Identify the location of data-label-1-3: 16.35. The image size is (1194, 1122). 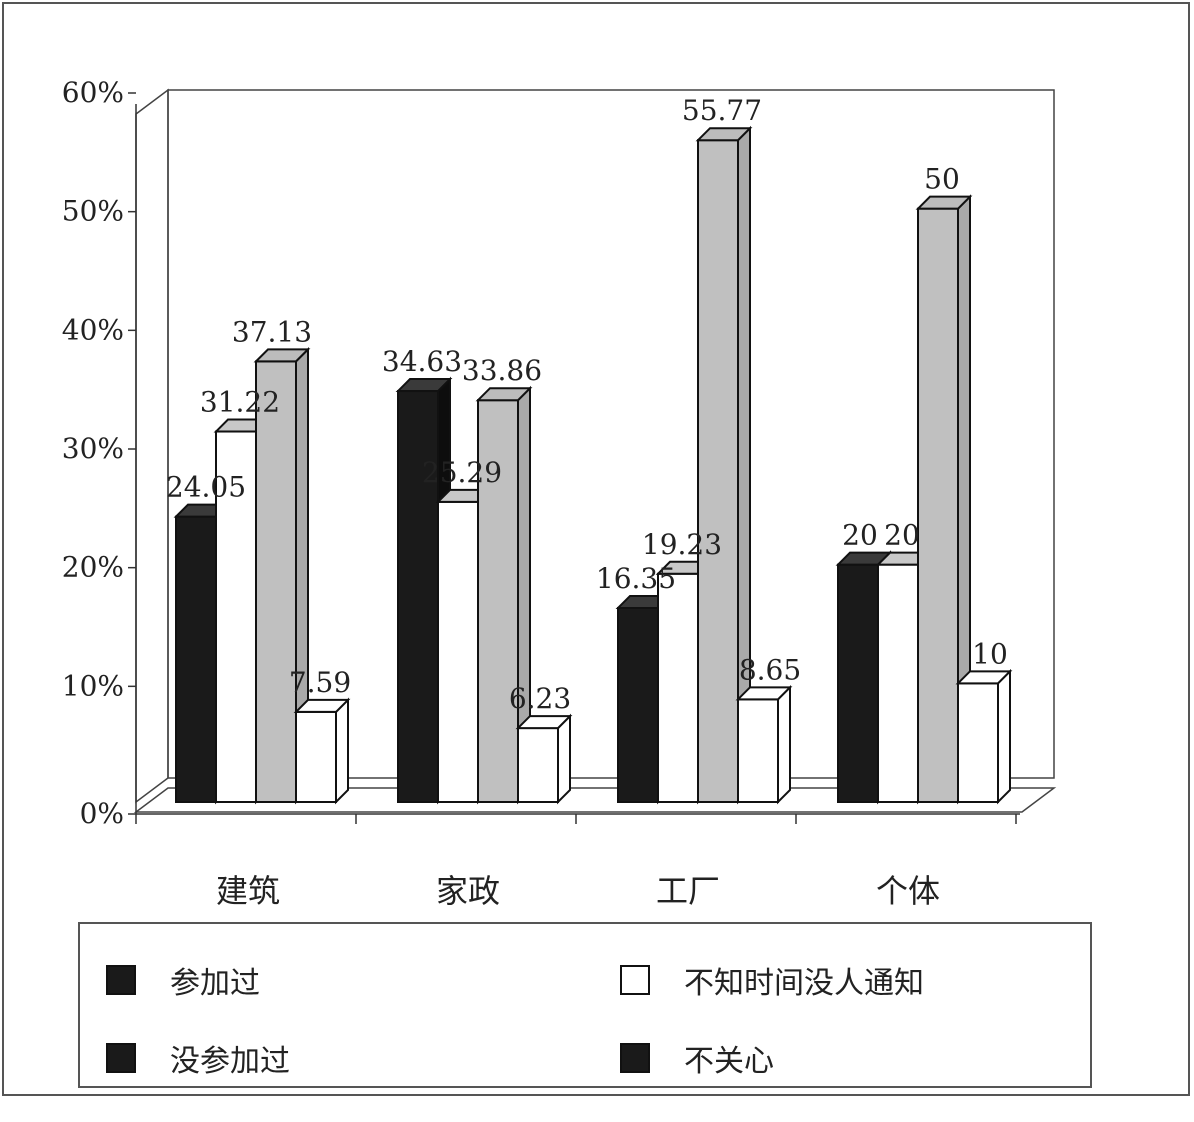
(636, 578).